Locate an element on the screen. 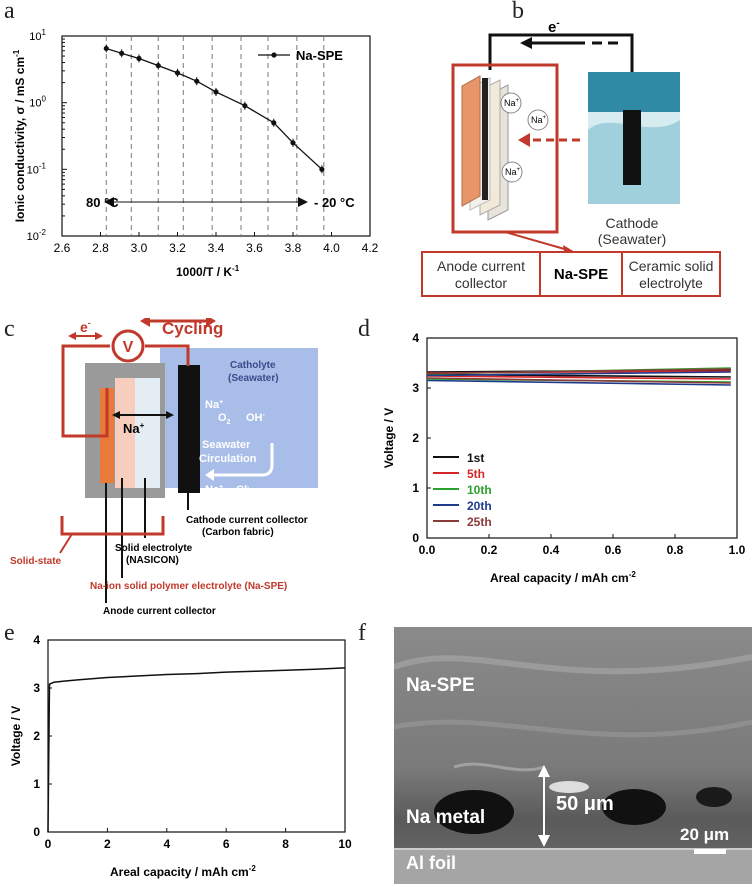 The height and width of the screenshot is (887, 756). ytick-label-a-1: 10⁻¹ is located at coordinates (37, 168).